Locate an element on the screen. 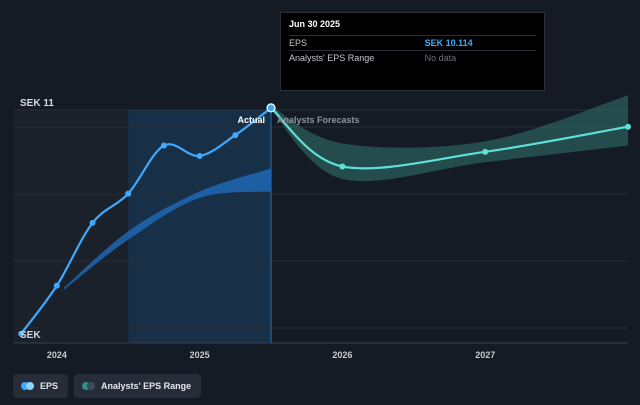 The height and width of the screenshot is (405, 640). tooltip-date: Jun 30 2025 is located at coordinates (315, 24).